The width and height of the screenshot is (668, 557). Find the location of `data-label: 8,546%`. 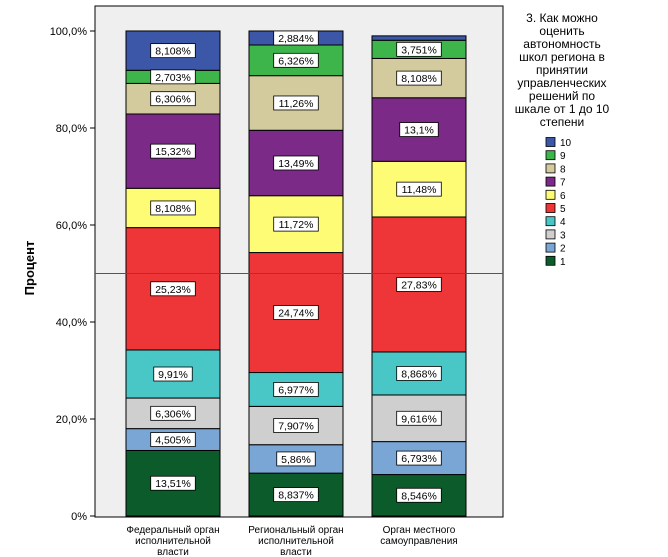

data-label: 8,546% is located at coordinates (419, 496).